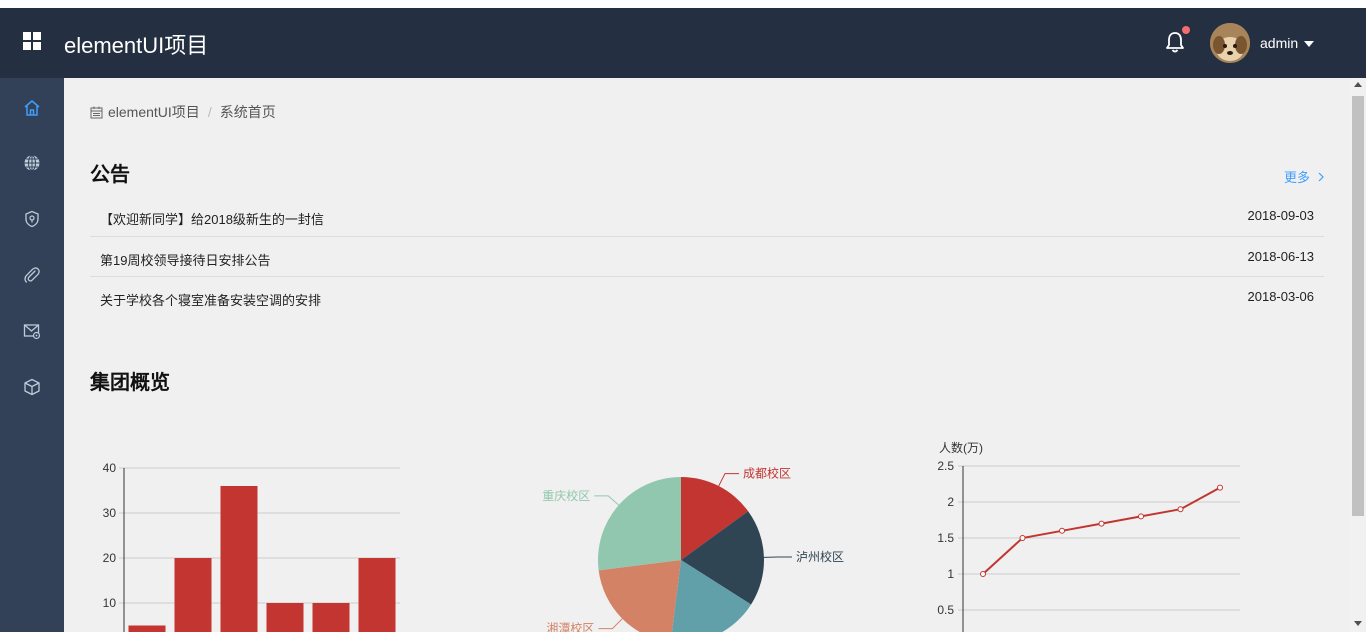 This screenshot has width=1366, height=632. What do you see at coordinates (961, 447) in the screenshot?
I see `y-axis-label: 人数(万)` at bounding box center [961, 447].